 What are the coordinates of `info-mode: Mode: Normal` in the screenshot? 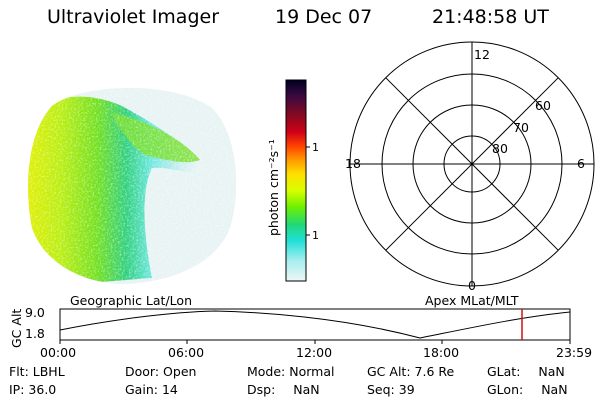 It's located at (291, 371).